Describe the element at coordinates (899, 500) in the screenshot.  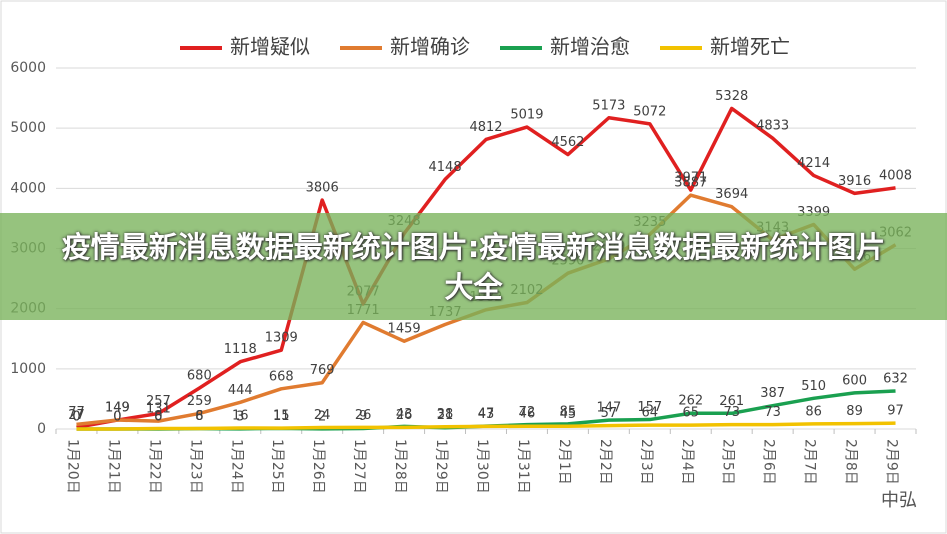
I see `watermark: 中弘` at that location.